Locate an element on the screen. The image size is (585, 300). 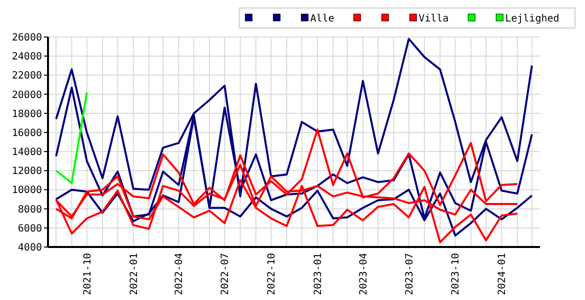
y-tick-label: 10000 is located at coordinates (27, 190).